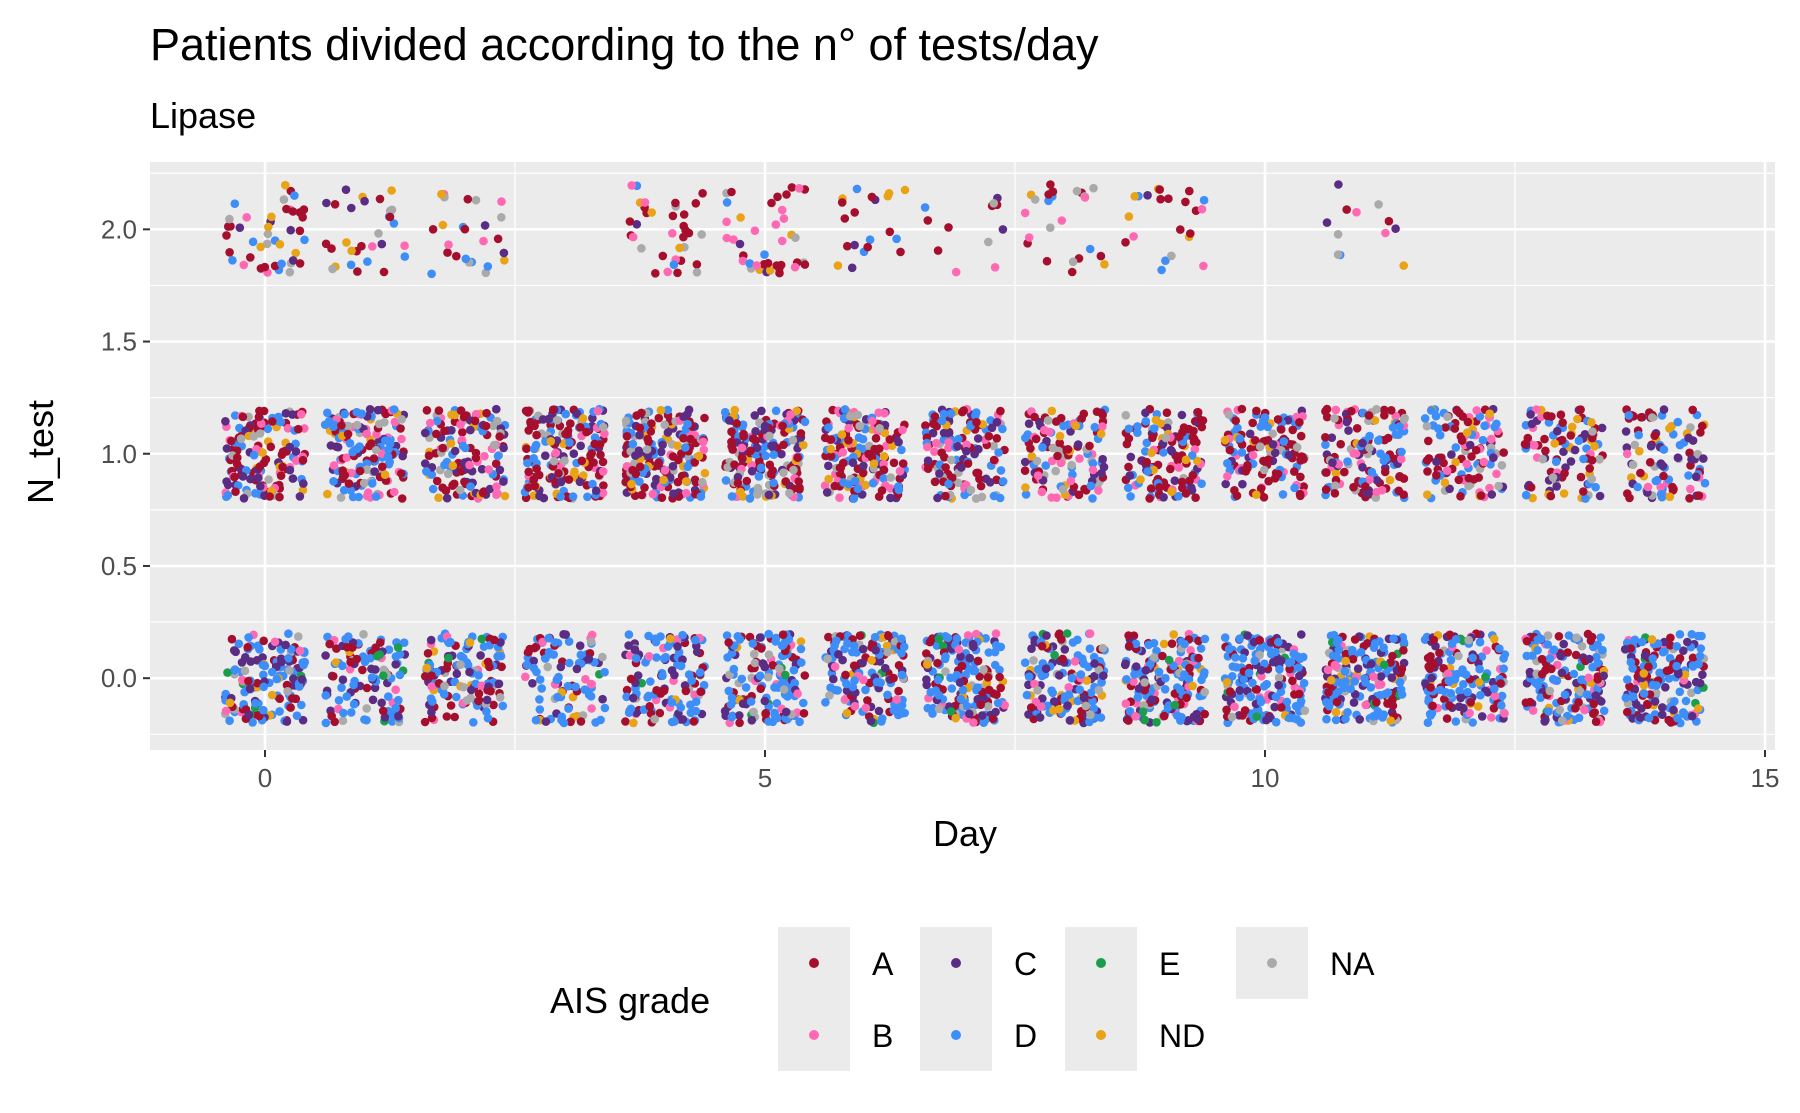 The height and width of the screenshot is (1113, 1800). What do you see at coordinates (119, 678) in the screenshot?
I see `y-tick-label: 0.0` at bounding box center [119, 678].